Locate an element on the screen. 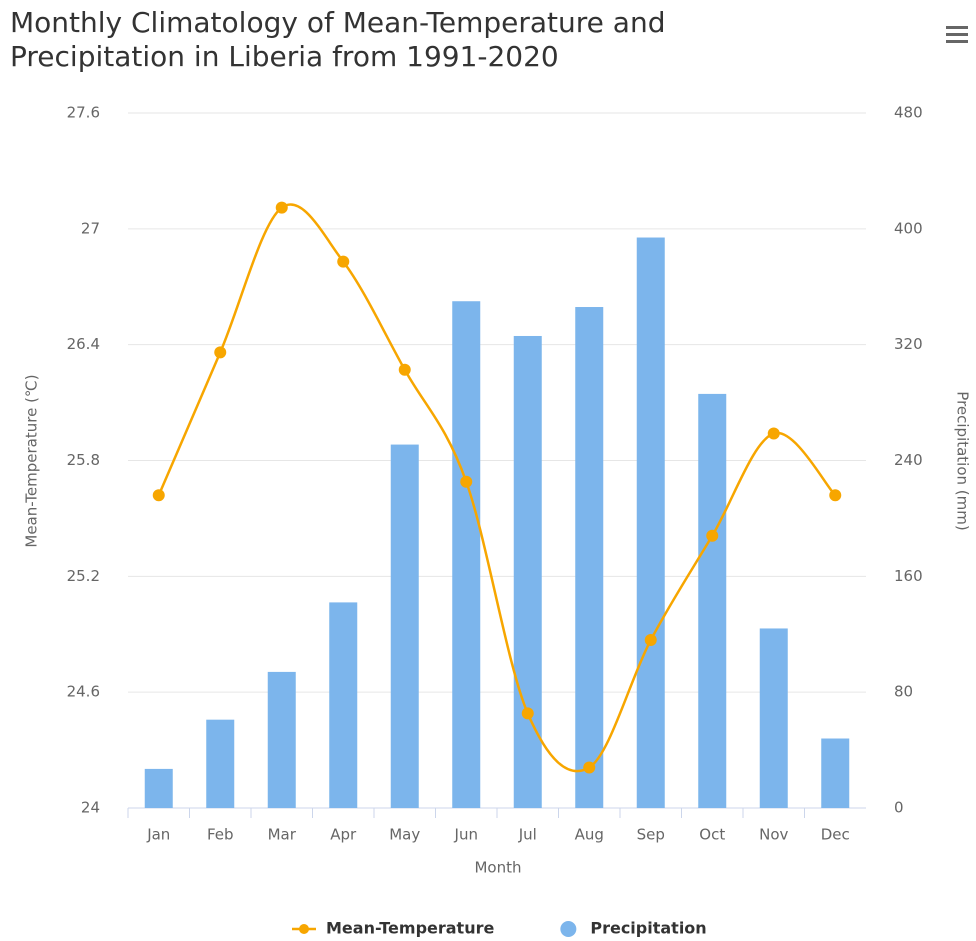 The width and height of the screenshot is (976, 941). menu-icon is located at coordinates (957, 34).